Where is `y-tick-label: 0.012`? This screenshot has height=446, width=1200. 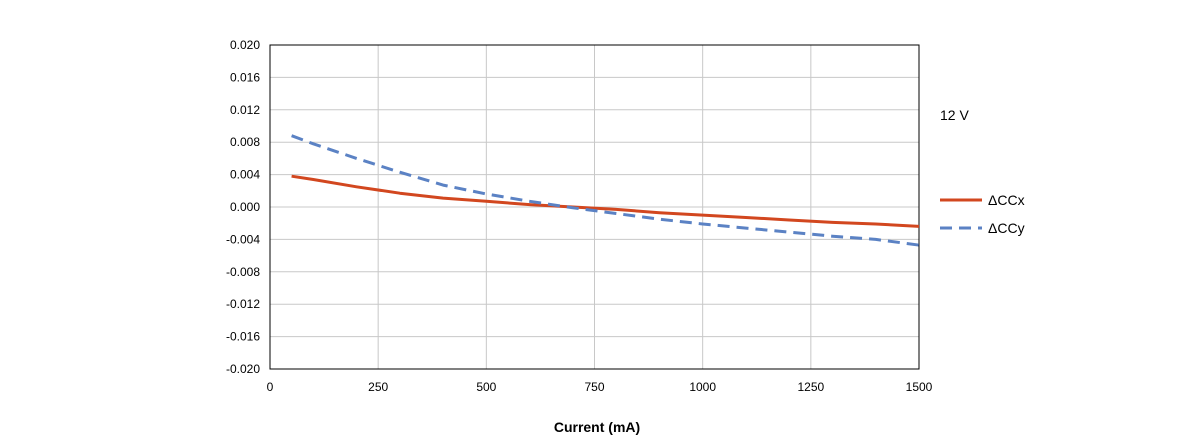 y-tick-label: 0.012 is located at coordinates (245, 110).